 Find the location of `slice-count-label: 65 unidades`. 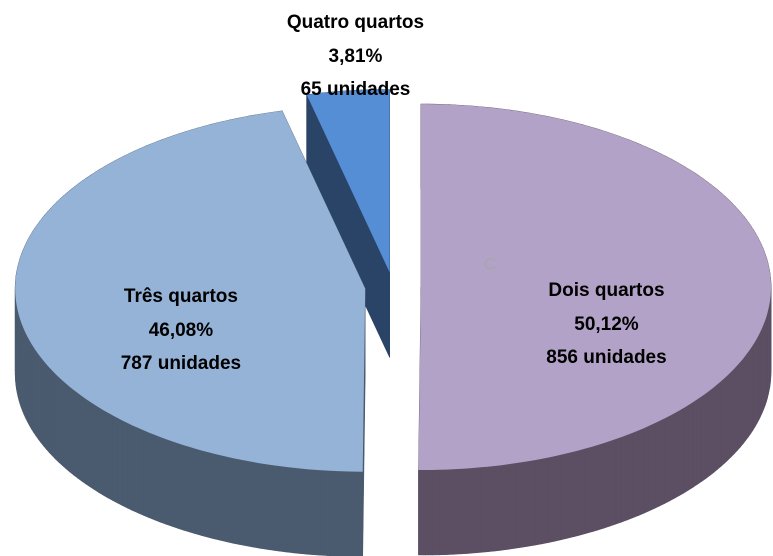

slice-count-label: 65 unidades is located at coordinates (356, 89).